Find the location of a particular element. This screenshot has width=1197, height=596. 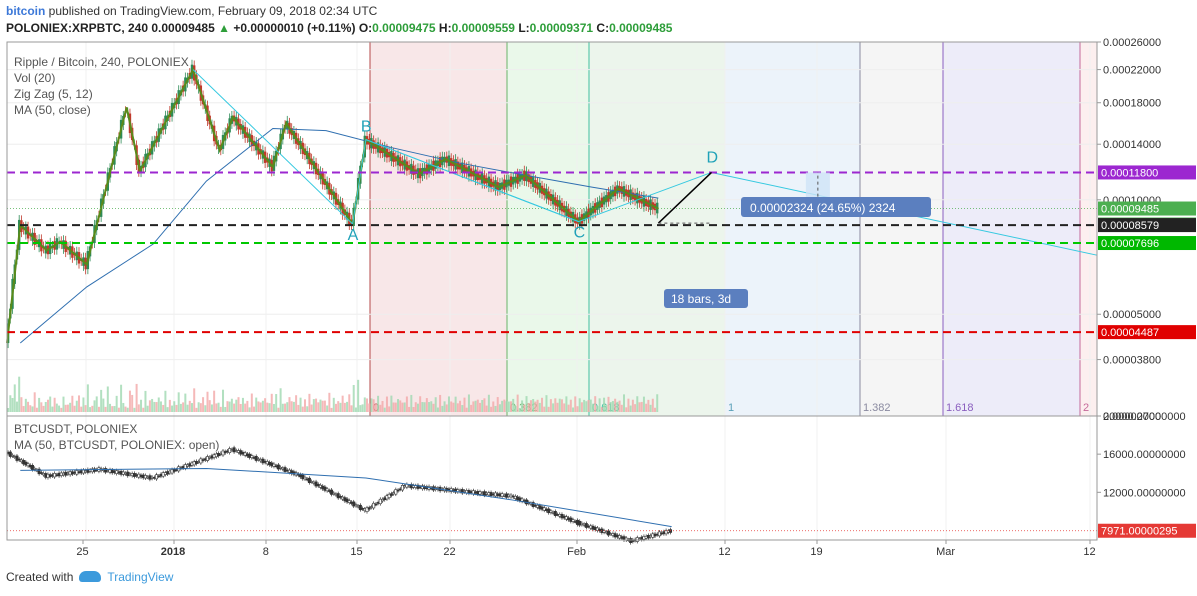

author-name: bitcoin is located at coordinates (26, 11).